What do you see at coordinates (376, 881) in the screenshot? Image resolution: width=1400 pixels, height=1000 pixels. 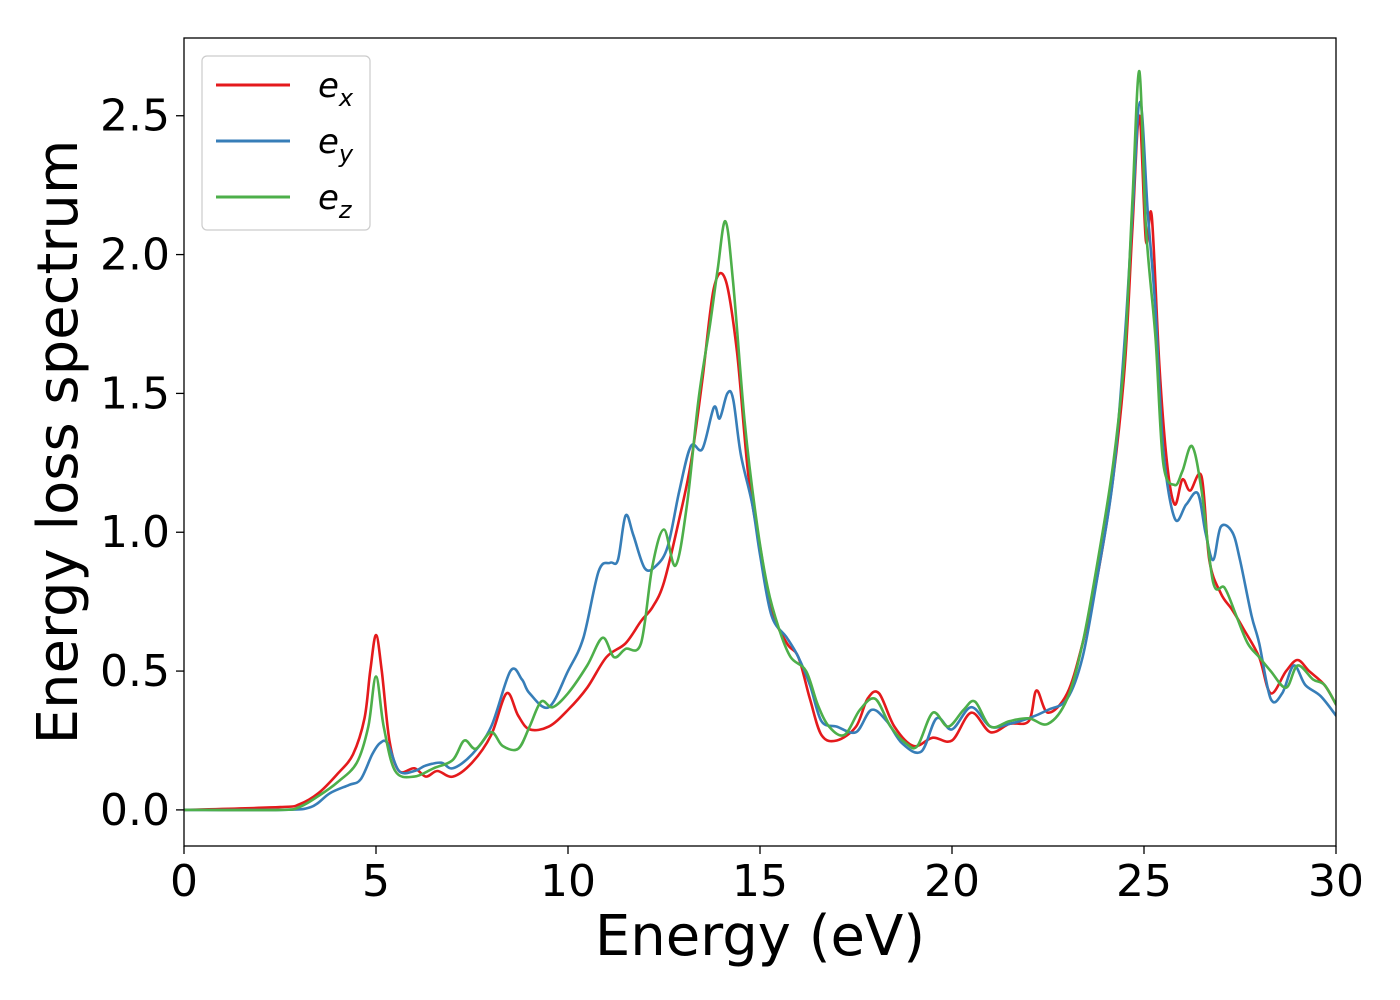 I see `x-tick-label: 5` at bounding box center [376, 881].